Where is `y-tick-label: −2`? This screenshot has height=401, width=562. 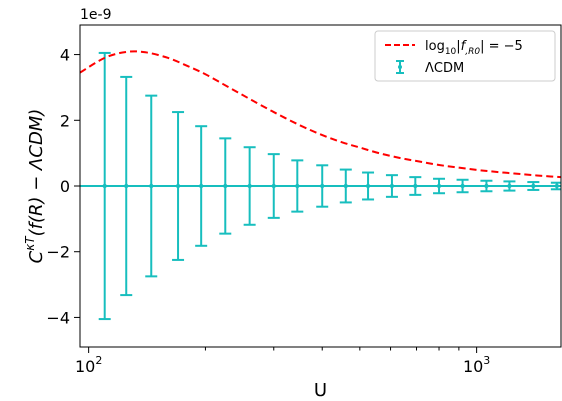
y-tick-label: −2 is located at coordinates (58, 252).